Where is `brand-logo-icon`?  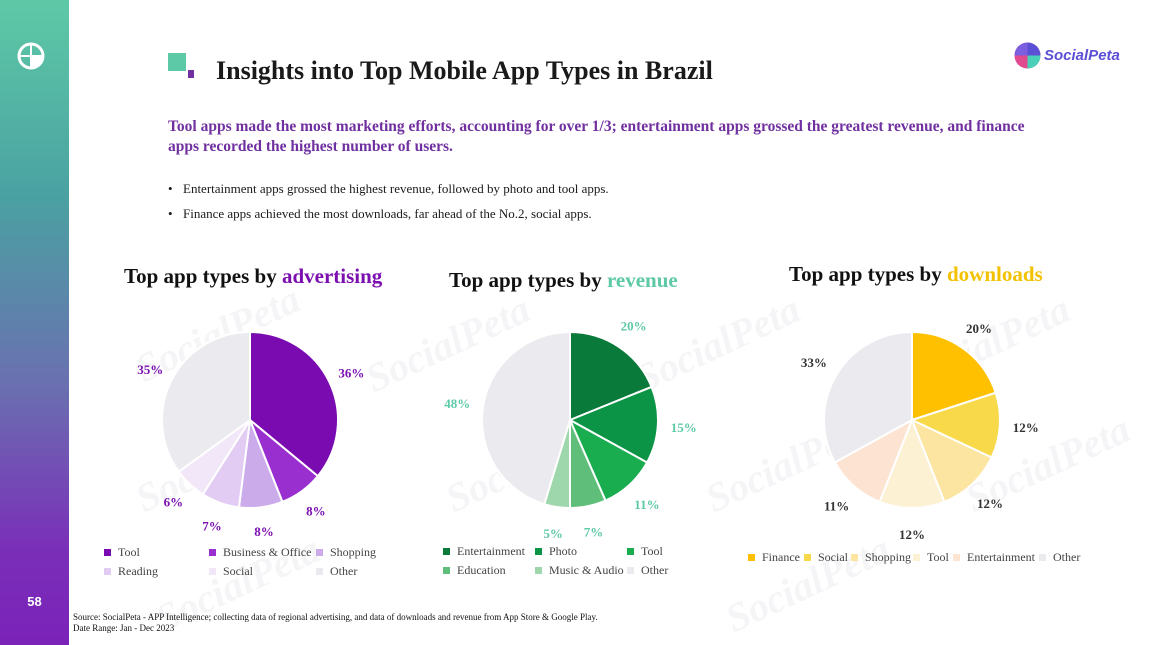 brand-logo-icon is located at coordinates (1027, 55).